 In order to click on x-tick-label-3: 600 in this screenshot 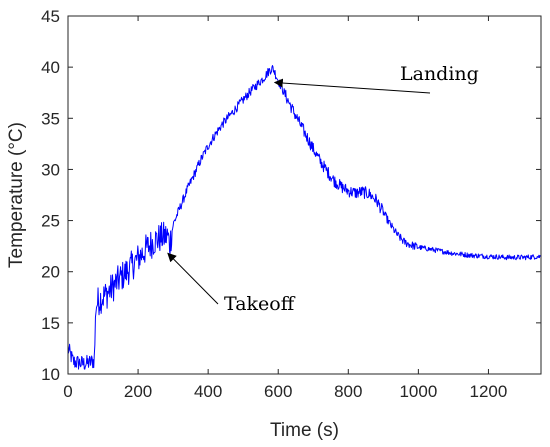, I will do `click(278, 391)`.